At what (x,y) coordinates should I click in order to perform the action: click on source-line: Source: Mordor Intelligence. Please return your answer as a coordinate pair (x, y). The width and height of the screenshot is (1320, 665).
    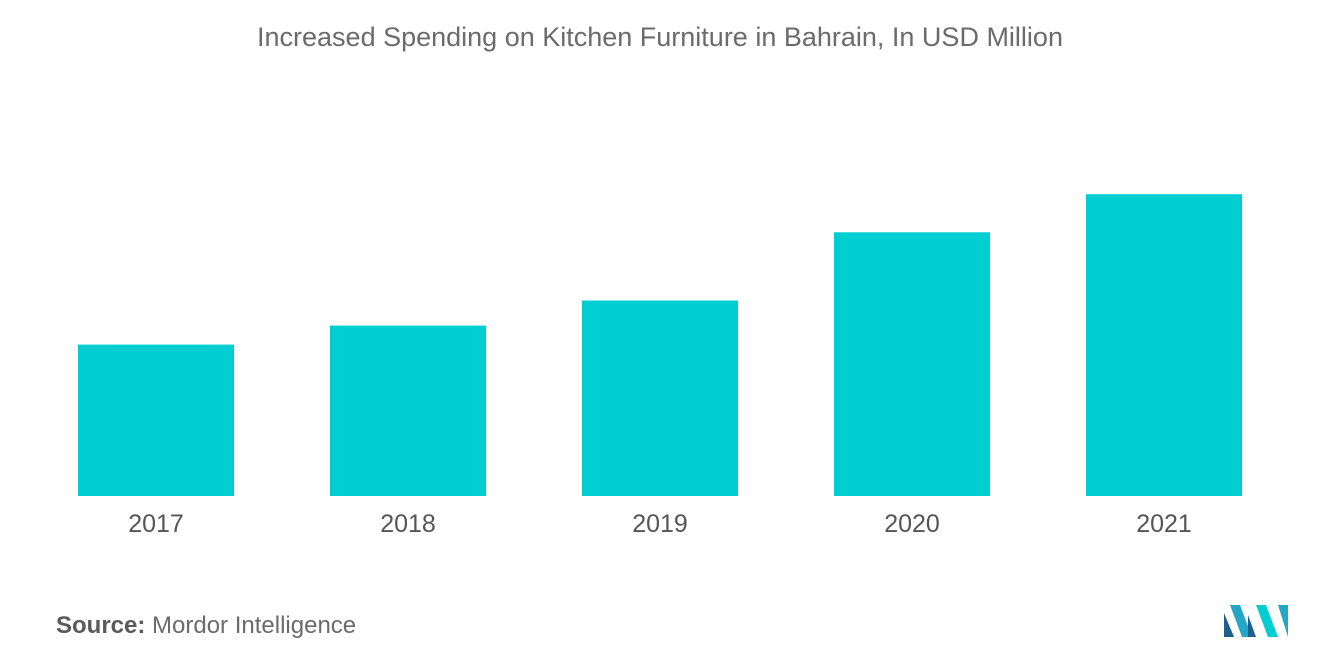
    Looking at the image, I should click on (206, 626).